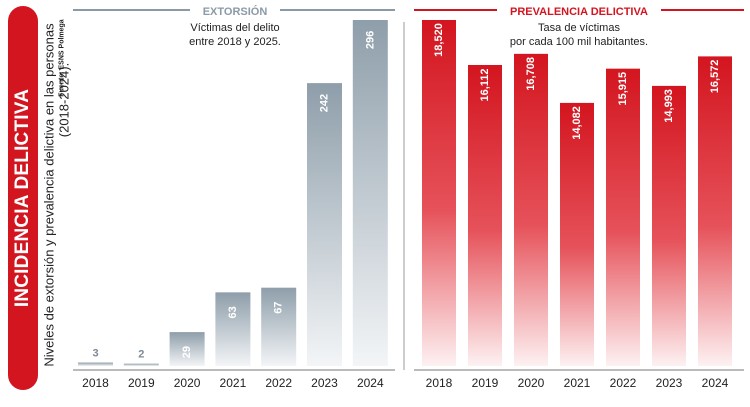  Describe the element at coordinates (439, 193) in the screenshot. I see `prevalencia-bar-2018` at that location.